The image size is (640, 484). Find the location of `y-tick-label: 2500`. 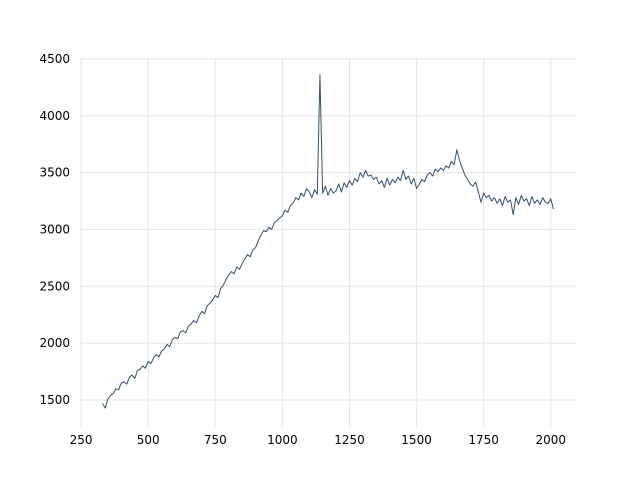

y-tick-label: 2500 is located at coordinates (54, 286).